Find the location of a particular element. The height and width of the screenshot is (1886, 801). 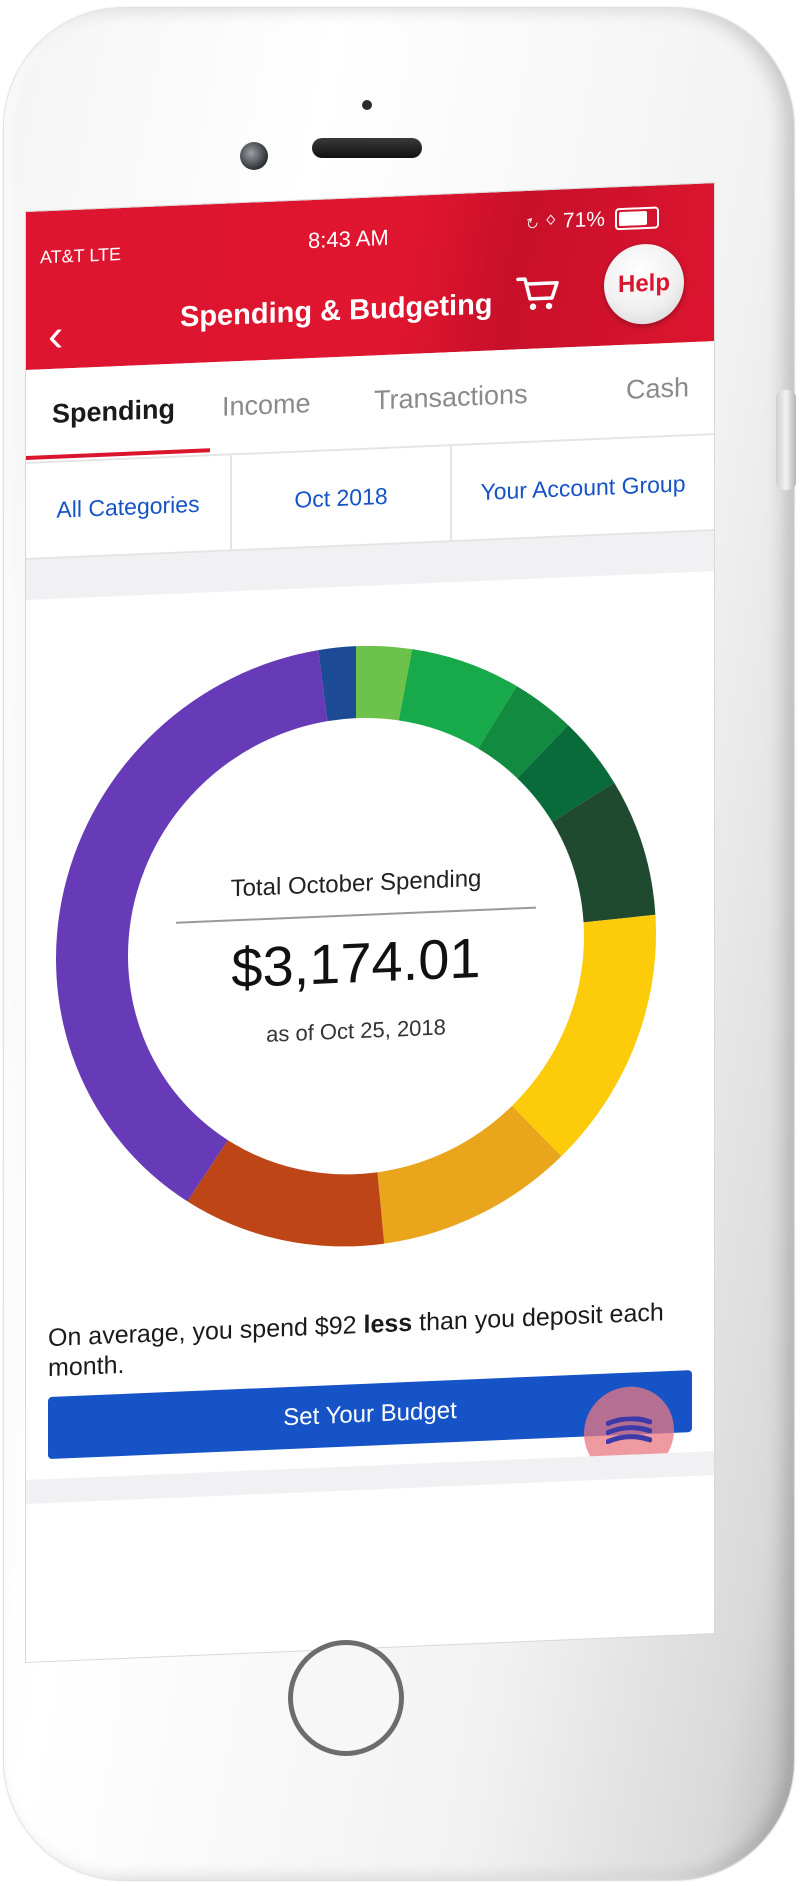

phone-sensor is located at coordinates (367, 105).